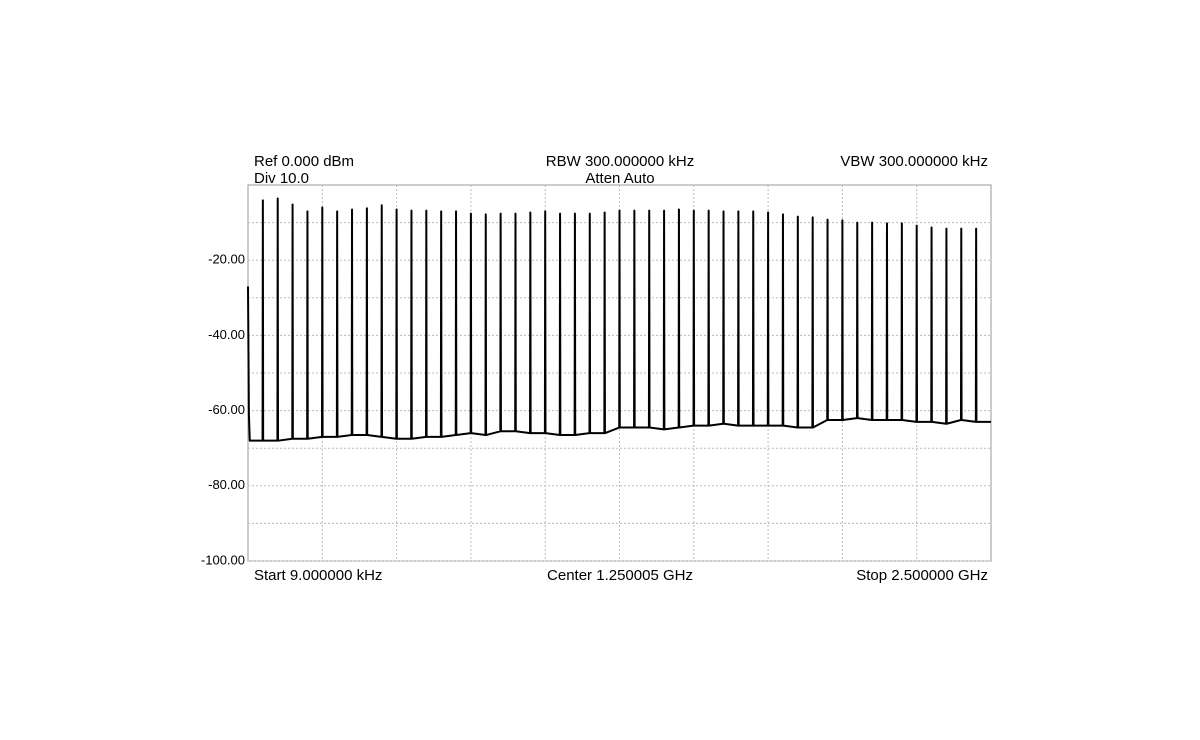 Image resolution: width=1200 pixels, height=740 pixels. What do you see at coordinates (223, 559) in the screenshot?
I see `y-tick-label: -100.00` at bounding box center [223, 559].